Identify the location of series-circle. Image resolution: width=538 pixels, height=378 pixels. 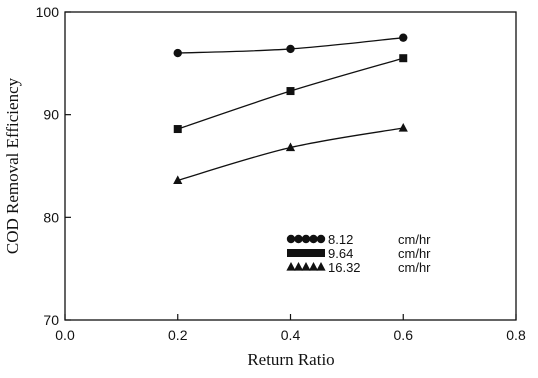
(290, 45).